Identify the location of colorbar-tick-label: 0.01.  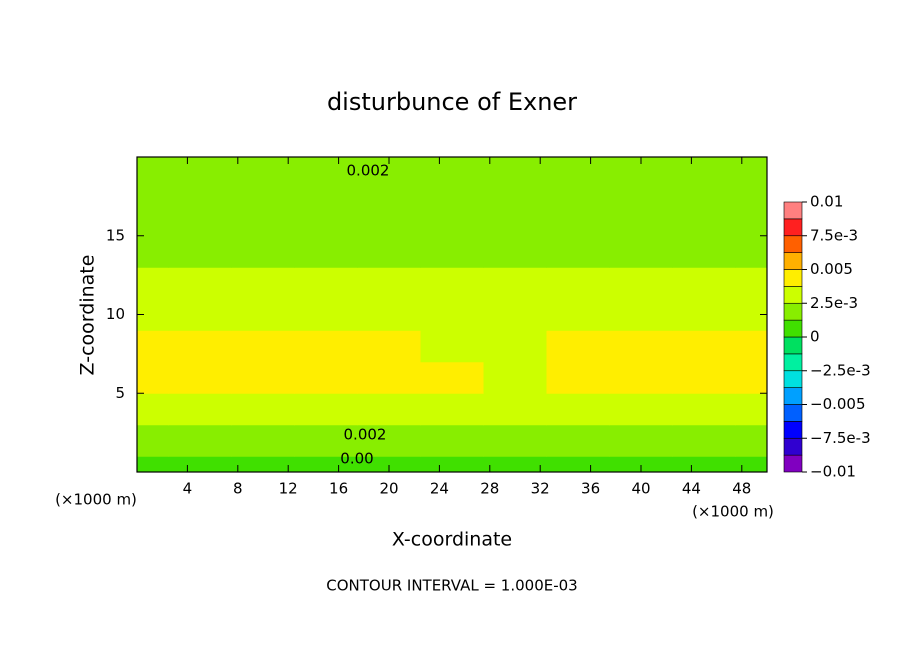
(826, 202).